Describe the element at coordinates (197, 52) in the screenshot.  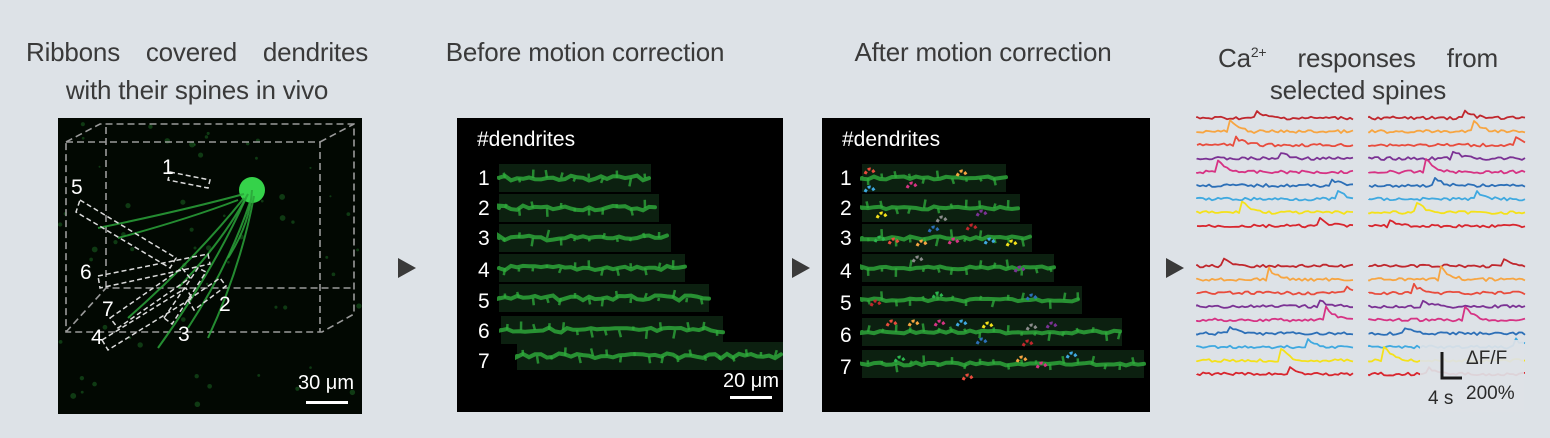
I see `panel1-title-line1: Ribbons covered dendrites` at that location.